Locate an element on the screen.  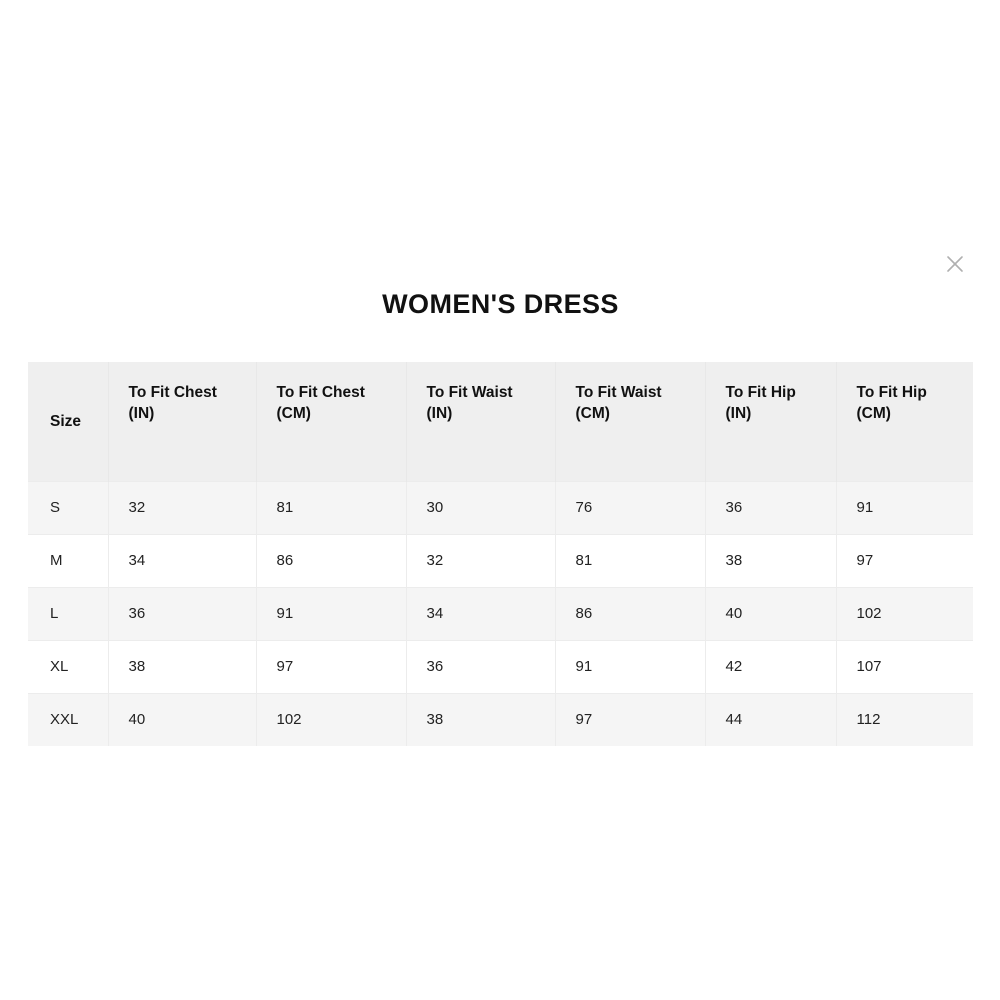
cell-size: XL is located at coordinates (68, 666).